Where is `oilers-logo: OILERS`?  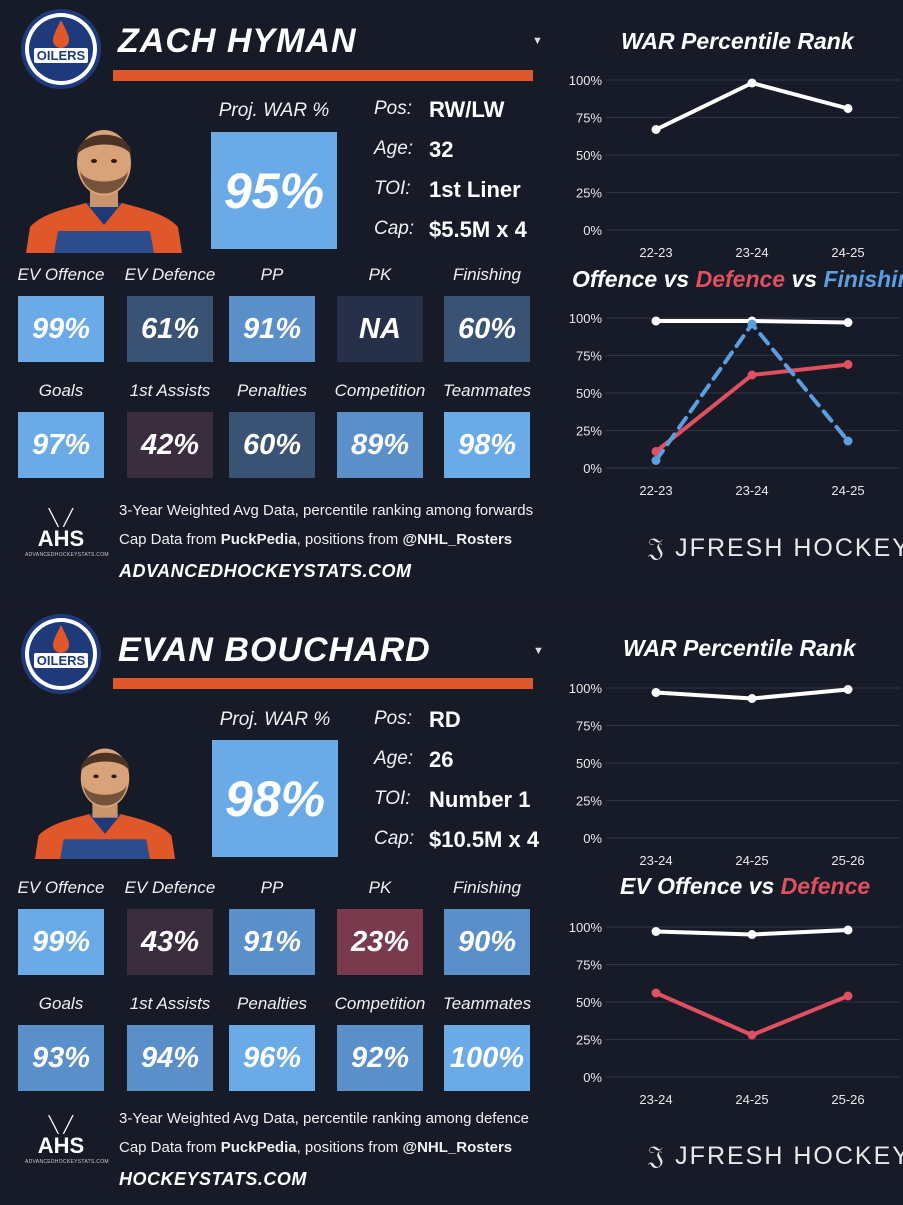 oilers-logo: OILERS is located at coordinates (61, 49).